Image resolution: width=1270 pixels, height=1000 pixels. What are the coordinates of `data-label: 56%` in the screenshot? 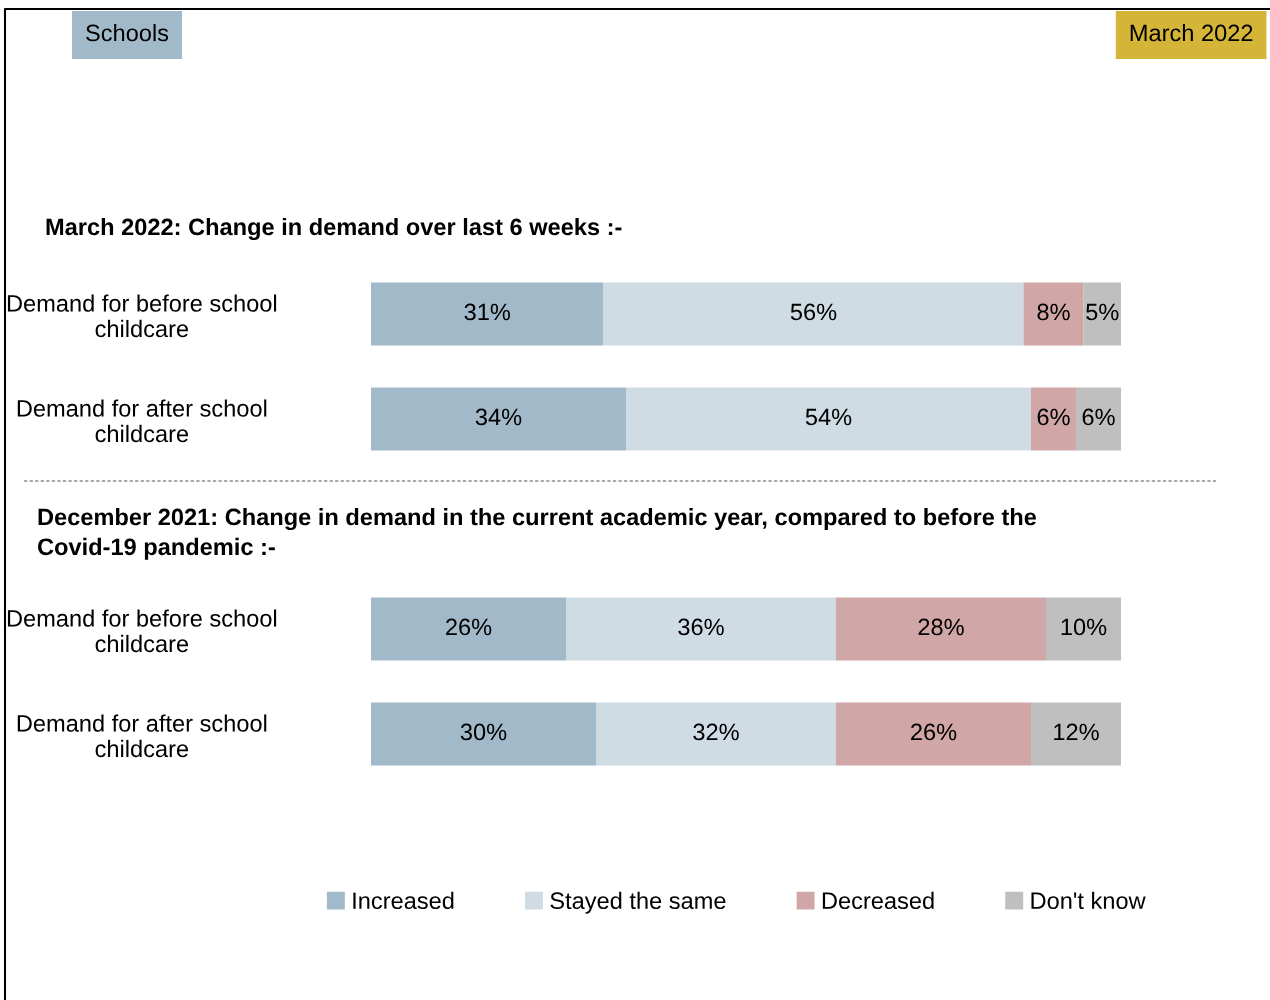 It's located at (813, 312).